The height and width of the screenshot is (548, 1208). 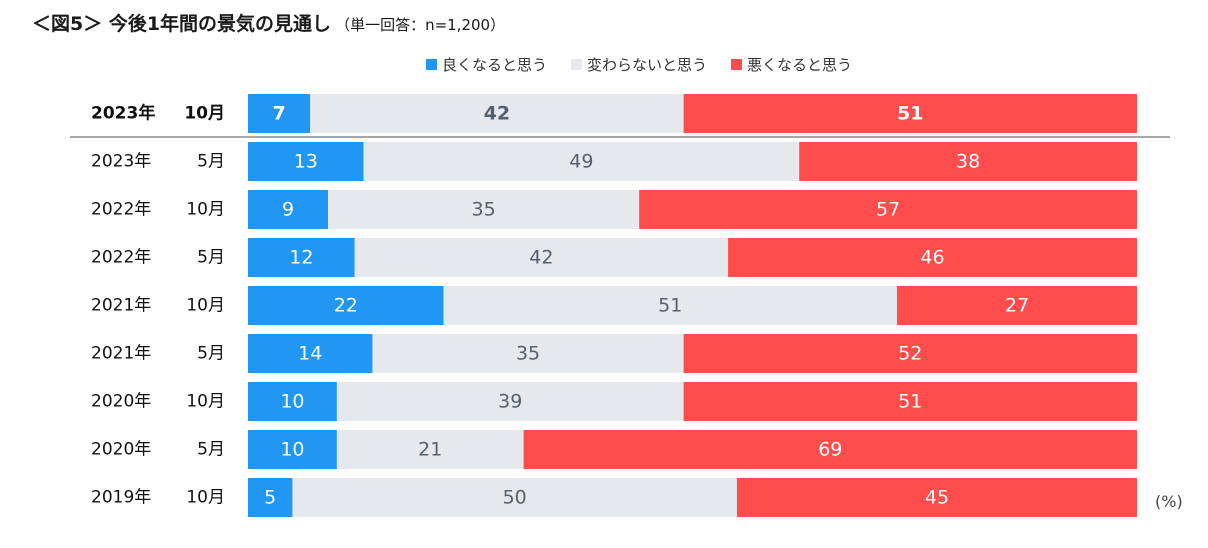 I want to click on chart-subtitle: （単一回答：n=1,200）, so click(x=420, y=25).